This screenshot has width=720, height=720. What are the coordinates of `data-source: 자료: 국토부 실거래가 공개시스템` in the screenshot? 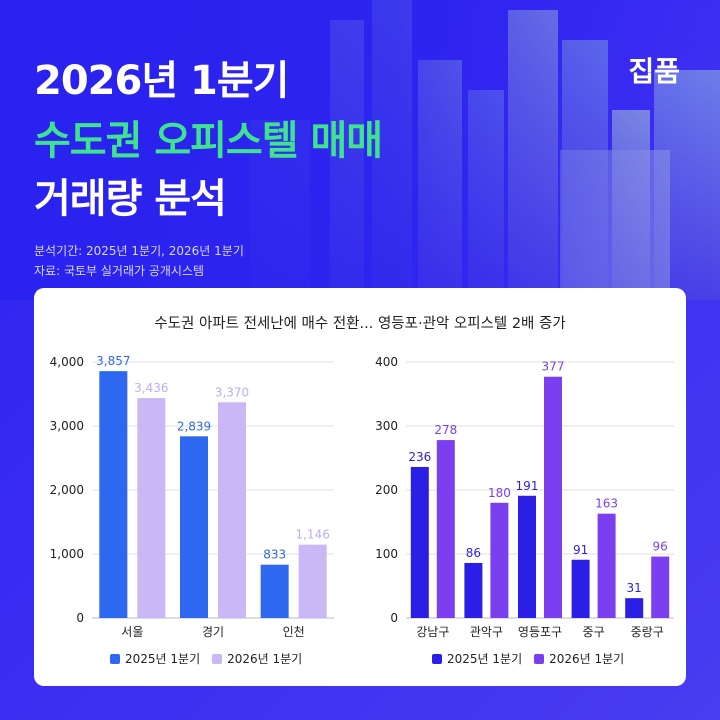 It's located at (119, 271).